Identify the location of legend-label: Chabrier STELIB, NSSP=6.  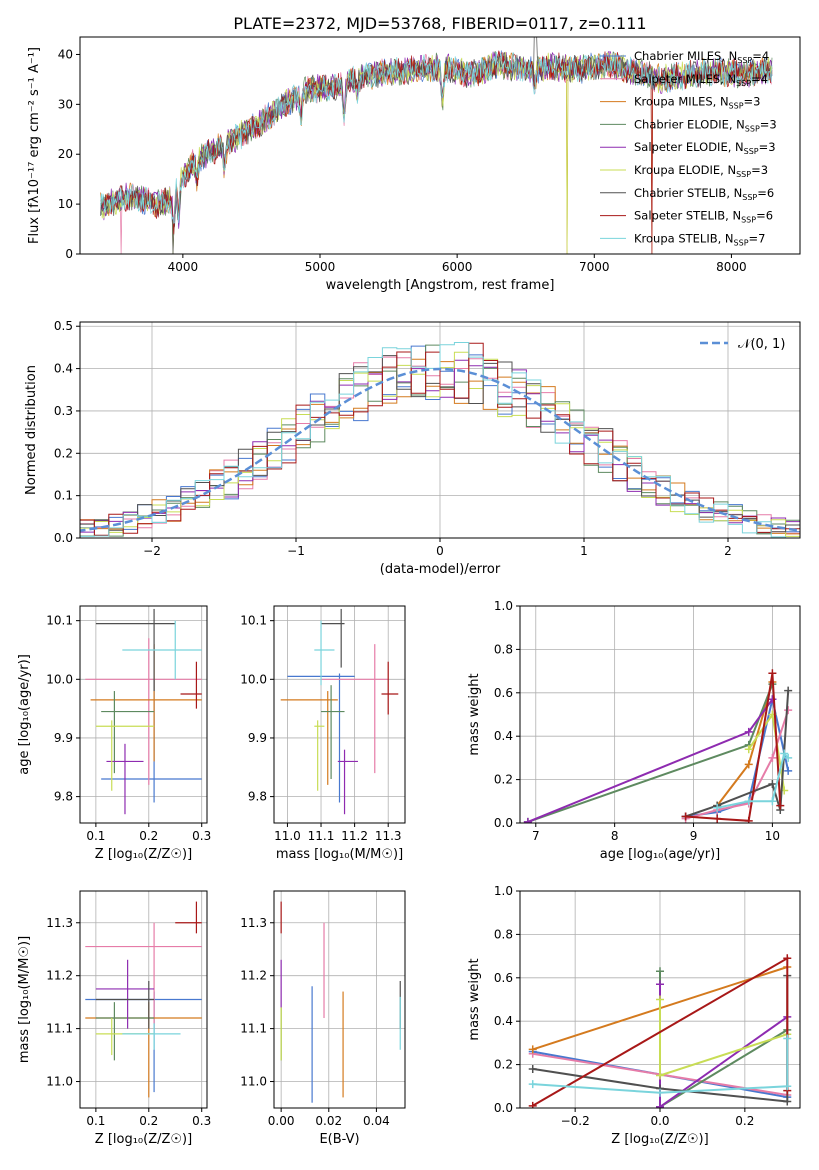
(704, 194).